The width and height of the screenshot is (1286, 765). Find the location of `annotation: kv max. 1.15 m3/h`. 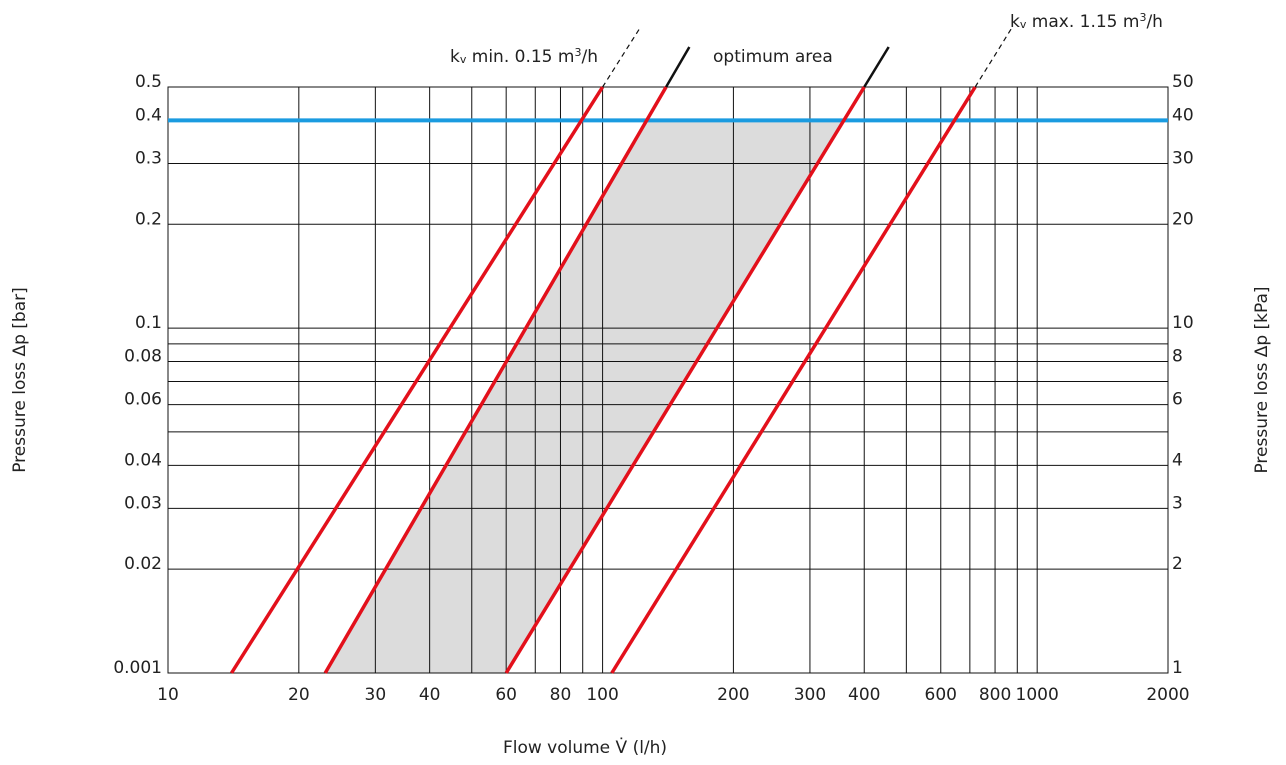

annotation: kv max. 1.15 m3/h is located at coordinates (1086, 21).